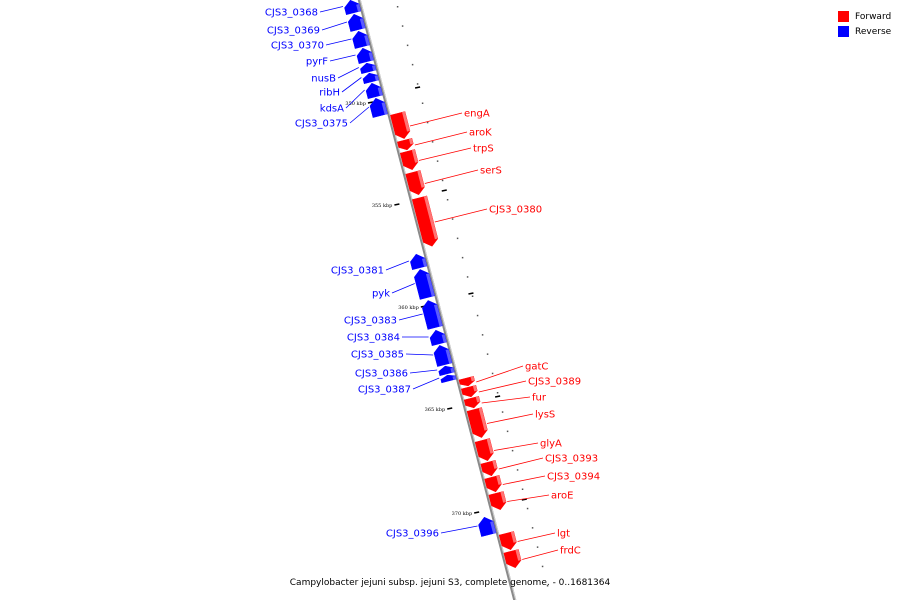 The image size is (900, 600). Describe the element at coordinates (477, 114) in the screenshot. I see `gene-label: engA` at that location.